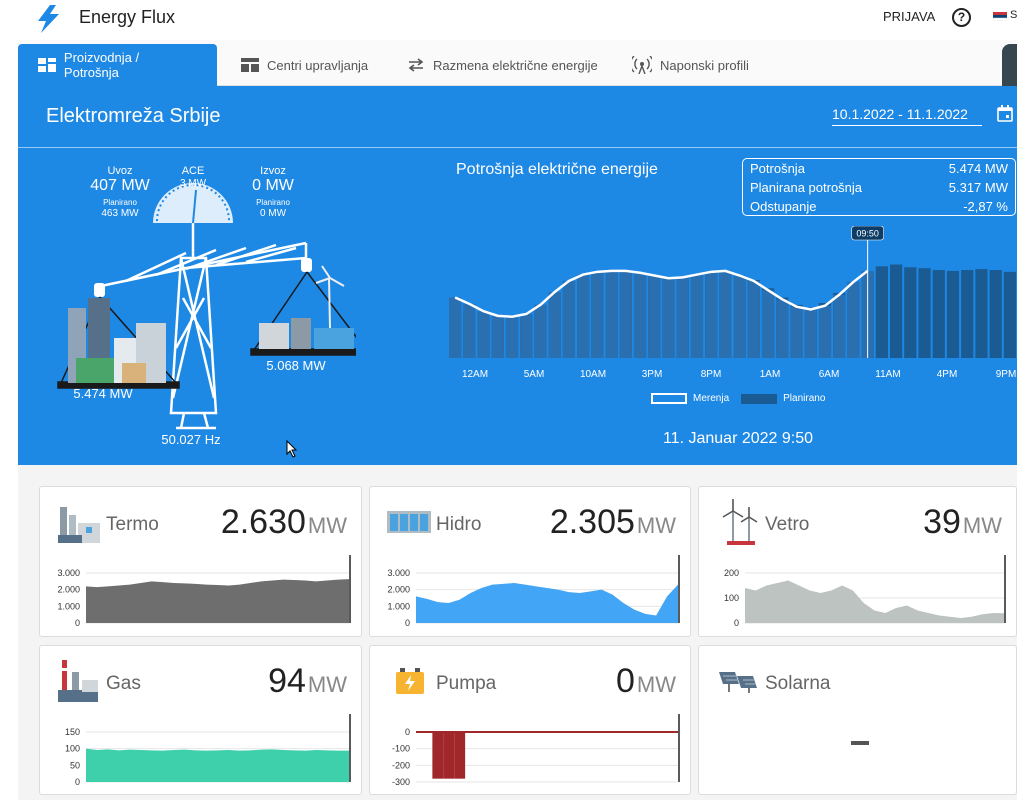 The image size is (1017, 800). I want to click on x-tick-label: 4PM, so click(947, 374).